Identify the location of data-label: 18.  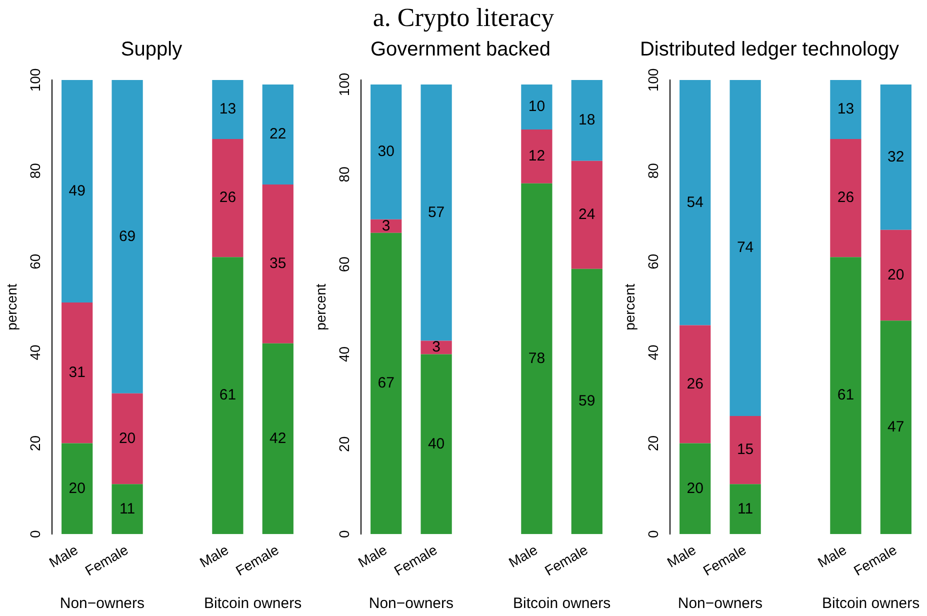
(587, 120).